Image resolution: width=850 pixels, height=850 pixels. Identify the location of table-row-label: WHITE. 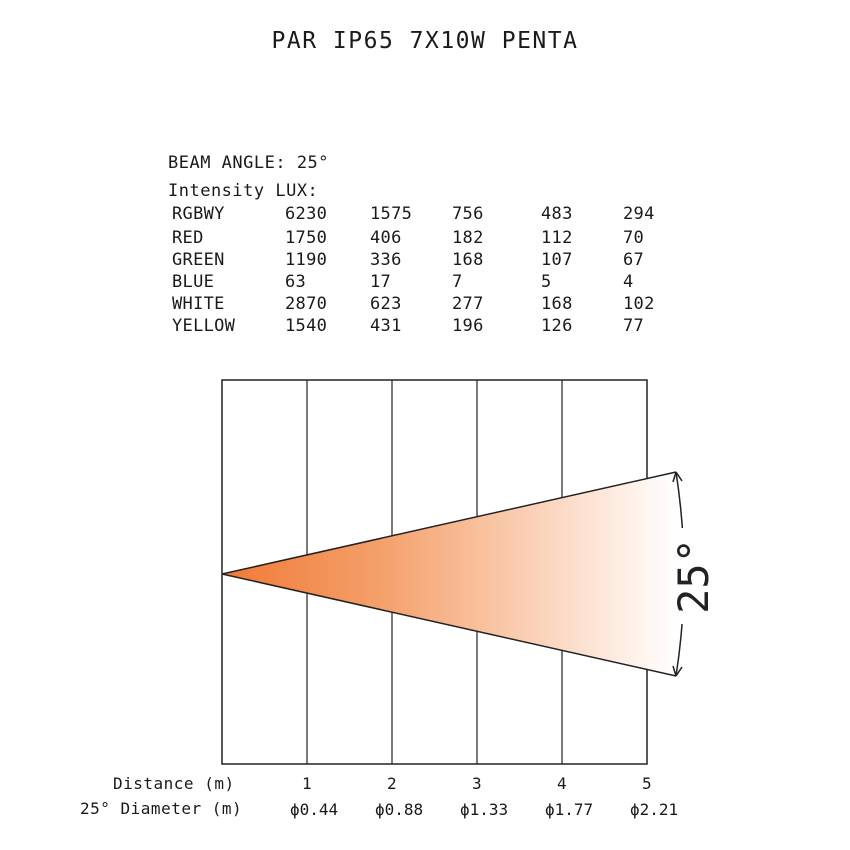
(198, 304).